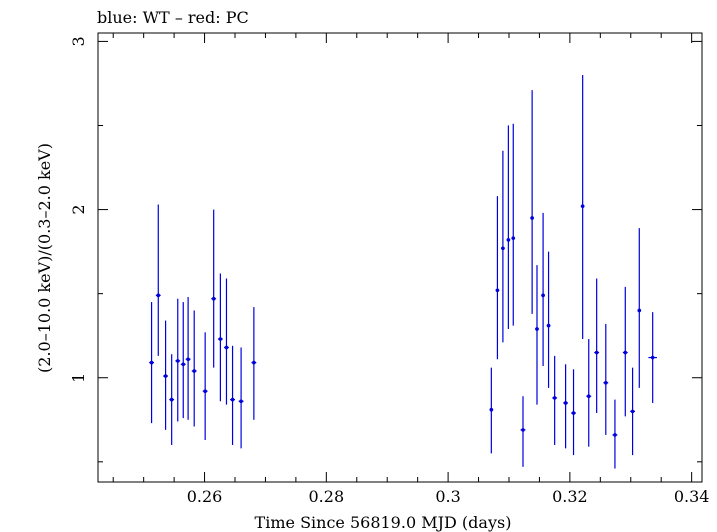  Describe the element at coordinates (570, 496) in the screenshot. I see `x-tick-label: 0.32` at that location.